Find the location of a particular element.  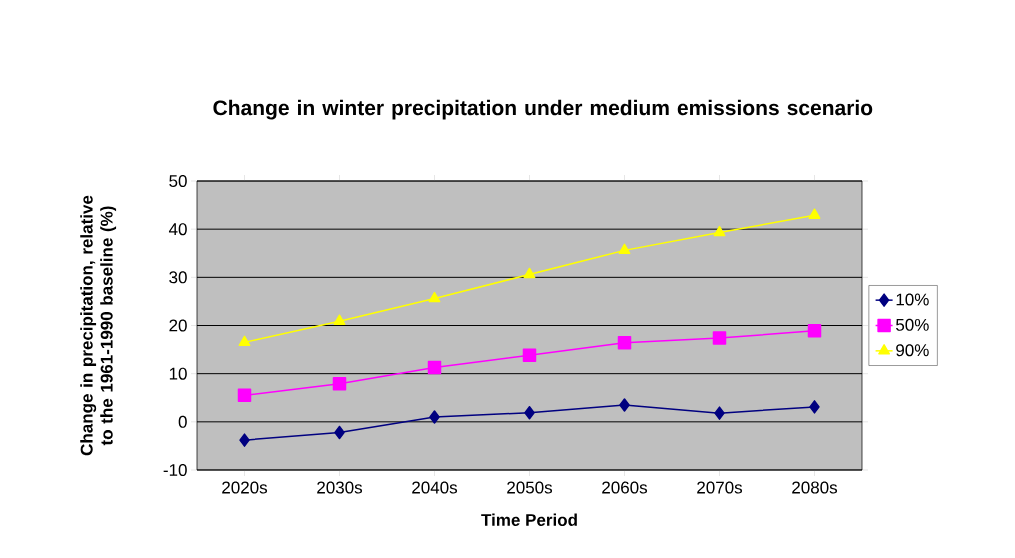

chart-title: Change in winter precipitation under medium emissions scenario is located at coordinates (543, 109).